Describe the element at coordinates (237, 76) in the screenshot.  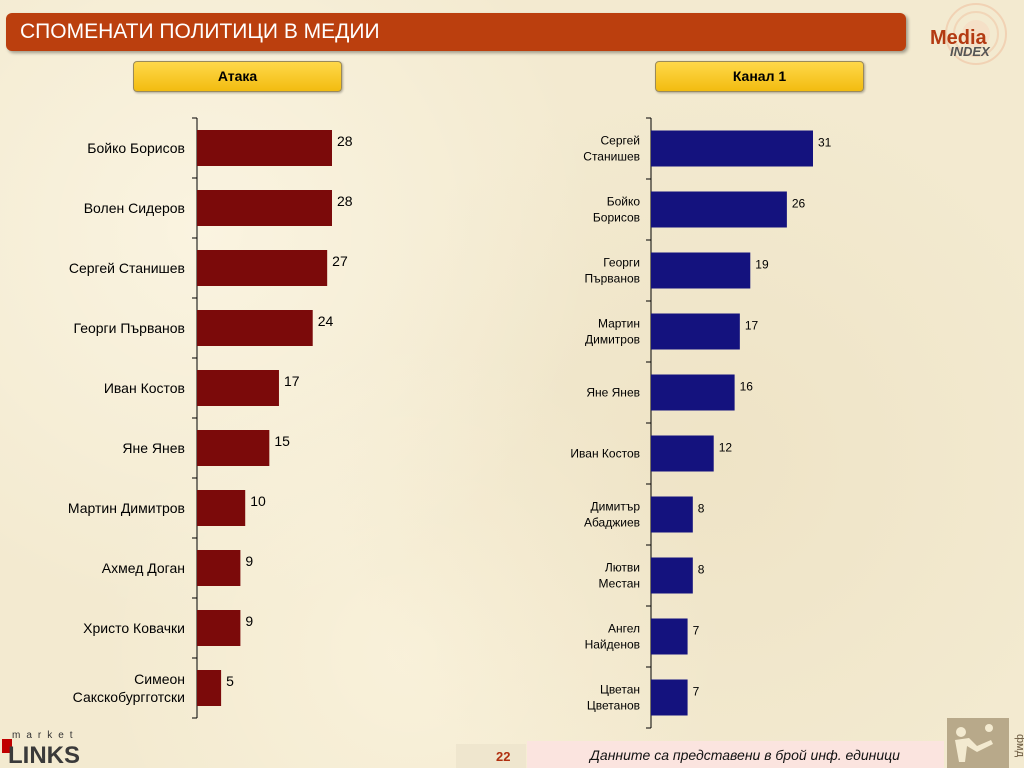
I see `chart-title-left: Атака` at that location.